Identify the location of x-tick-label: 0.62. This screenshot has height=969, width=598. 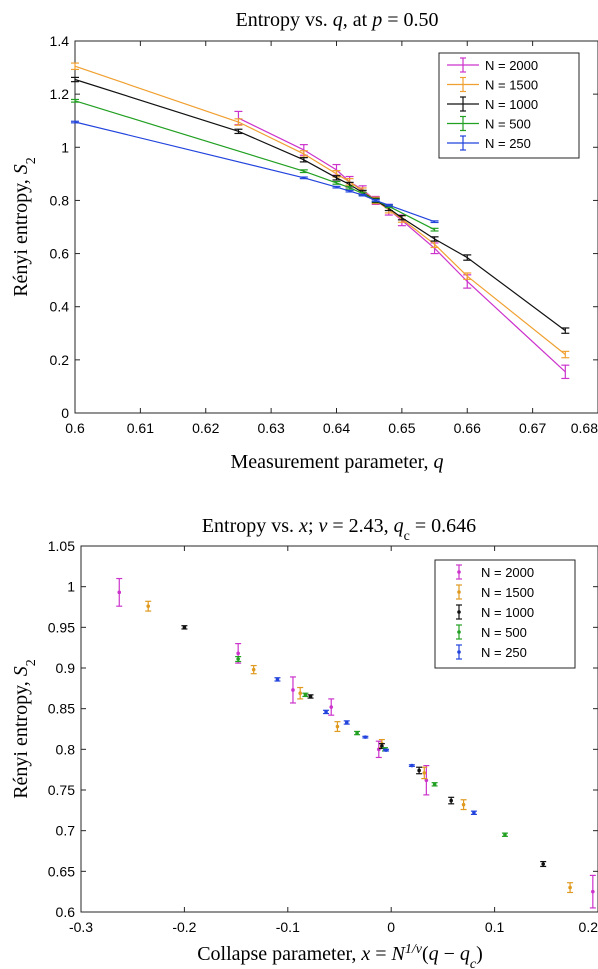
(205, 428).